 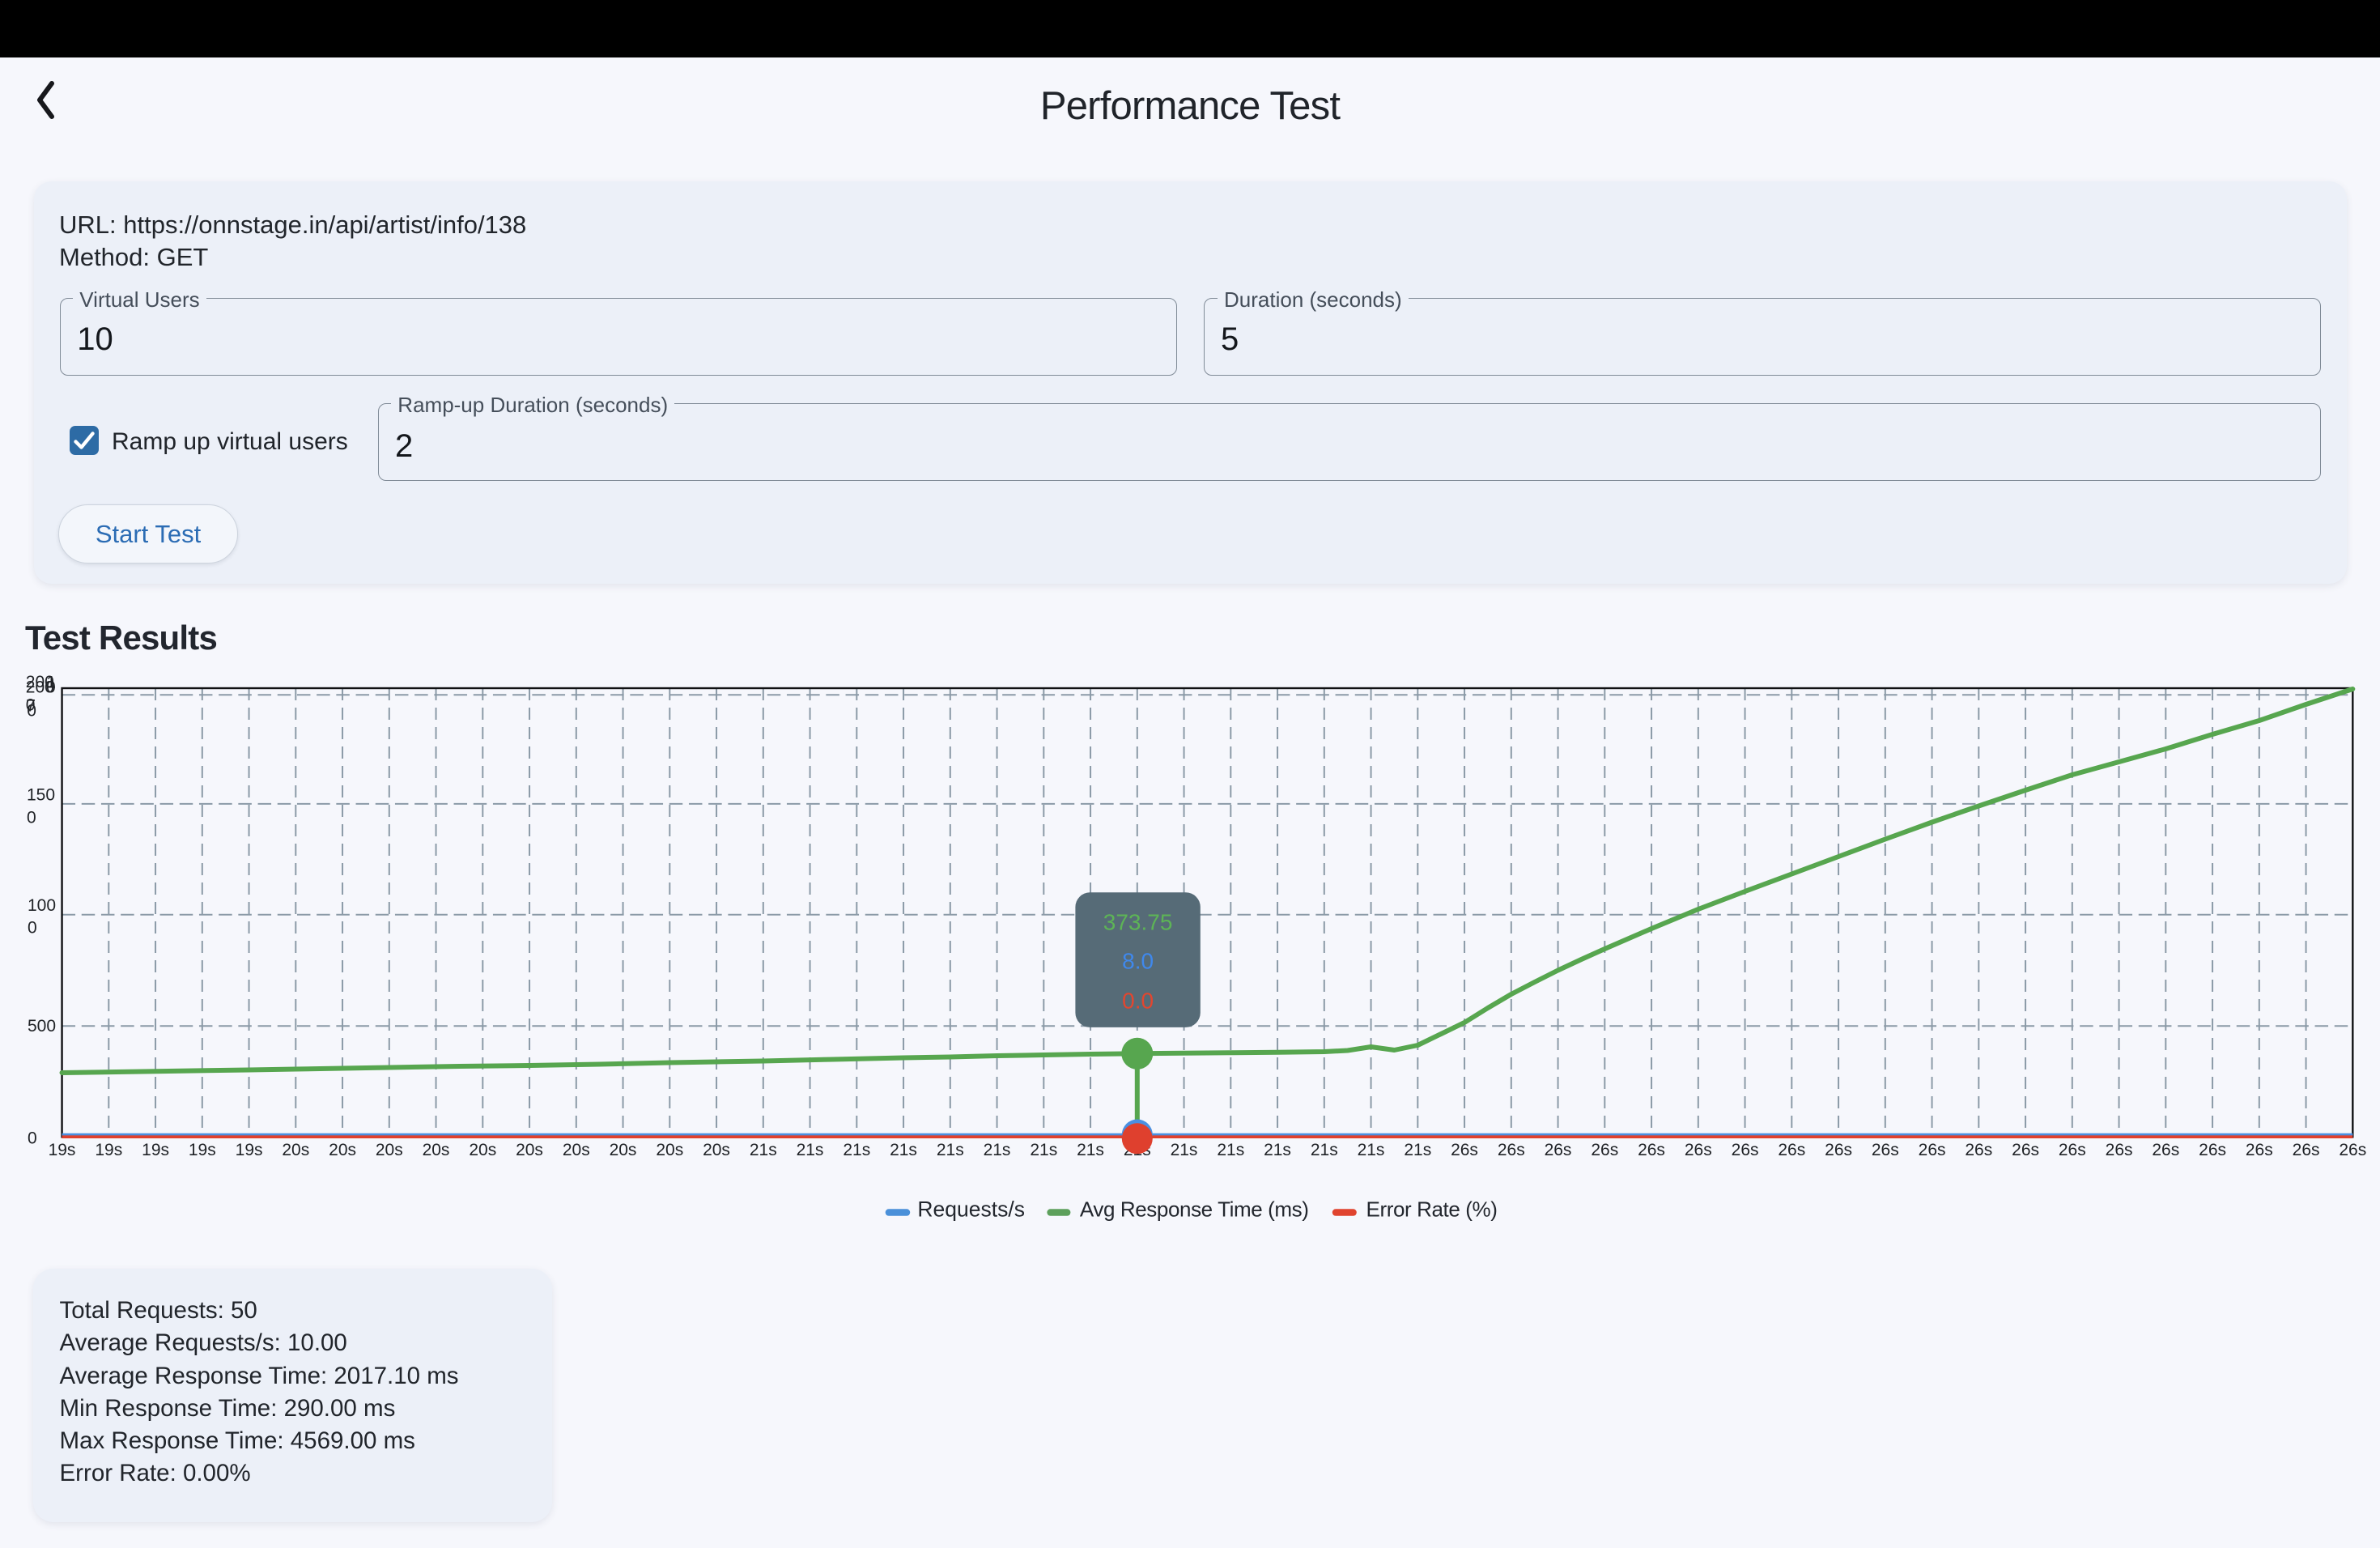 I want to click on svg-text: Requests/s, so click(x=971, y=1209).